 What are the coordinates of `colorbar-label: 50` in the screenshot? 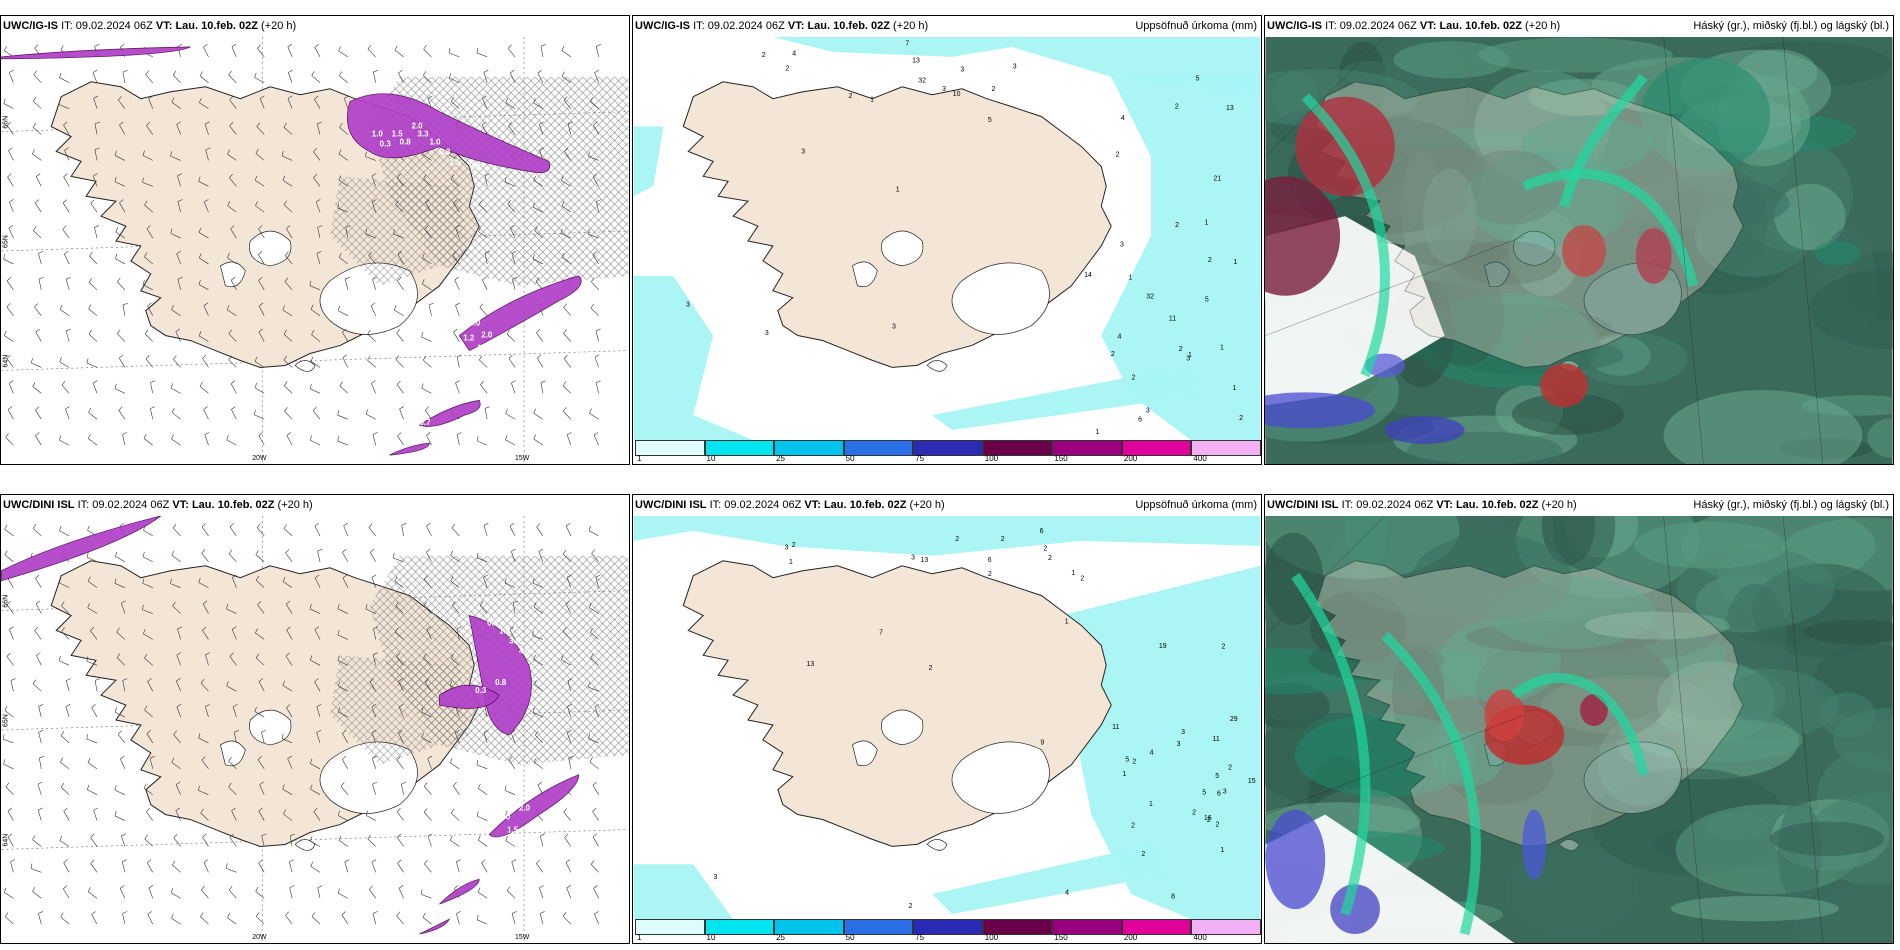 It's located at (850, 937).